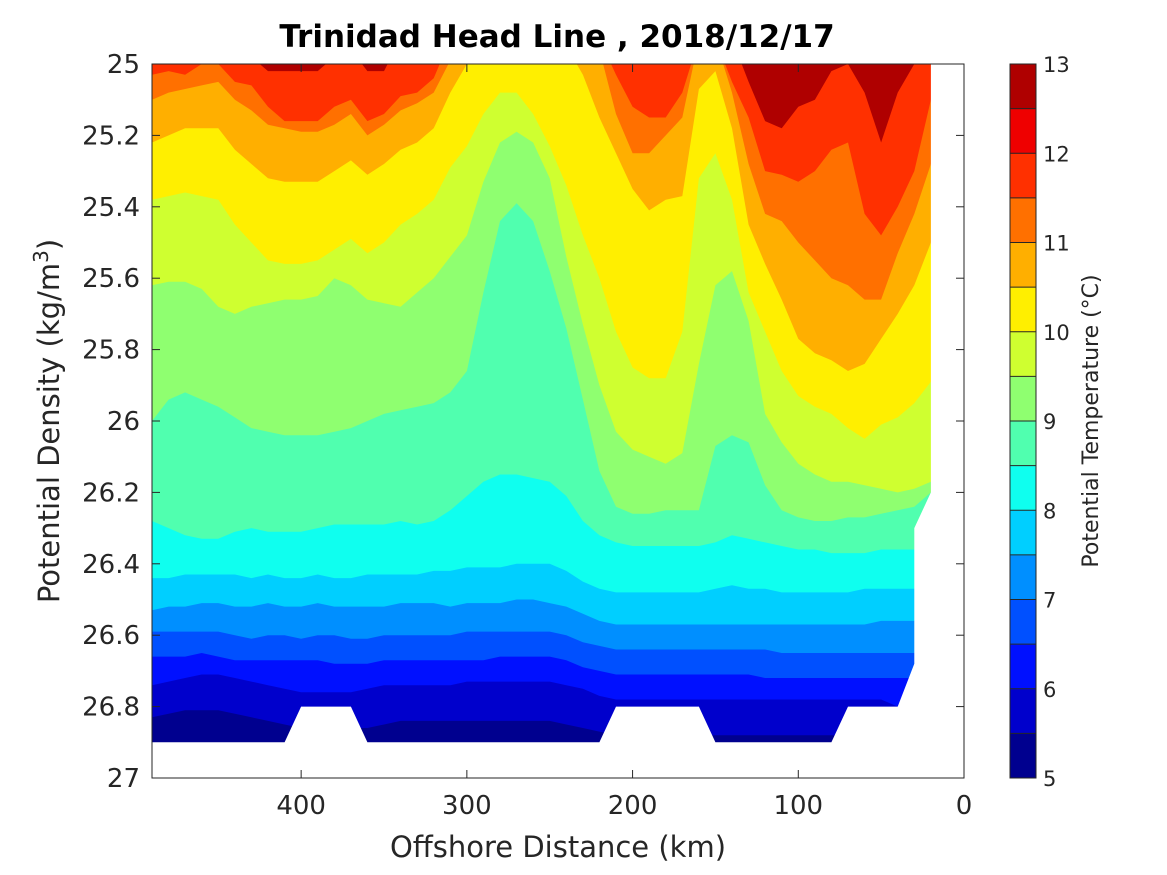 The image size is (1167, 875). I want to click on colorbar-tick-label: 8, so click(1049, 511).